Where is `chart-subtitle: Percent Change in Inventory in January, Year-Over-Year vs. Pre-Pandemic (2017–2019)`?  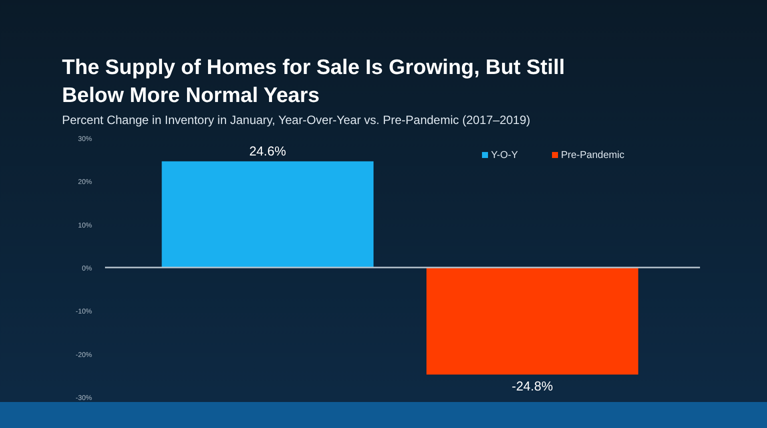
chart-subtitle: Percent Change in Inventory in January, Year-Over-Year vs. Pre-Pandemic (2017–2019) is located at coordinates (296, 120).